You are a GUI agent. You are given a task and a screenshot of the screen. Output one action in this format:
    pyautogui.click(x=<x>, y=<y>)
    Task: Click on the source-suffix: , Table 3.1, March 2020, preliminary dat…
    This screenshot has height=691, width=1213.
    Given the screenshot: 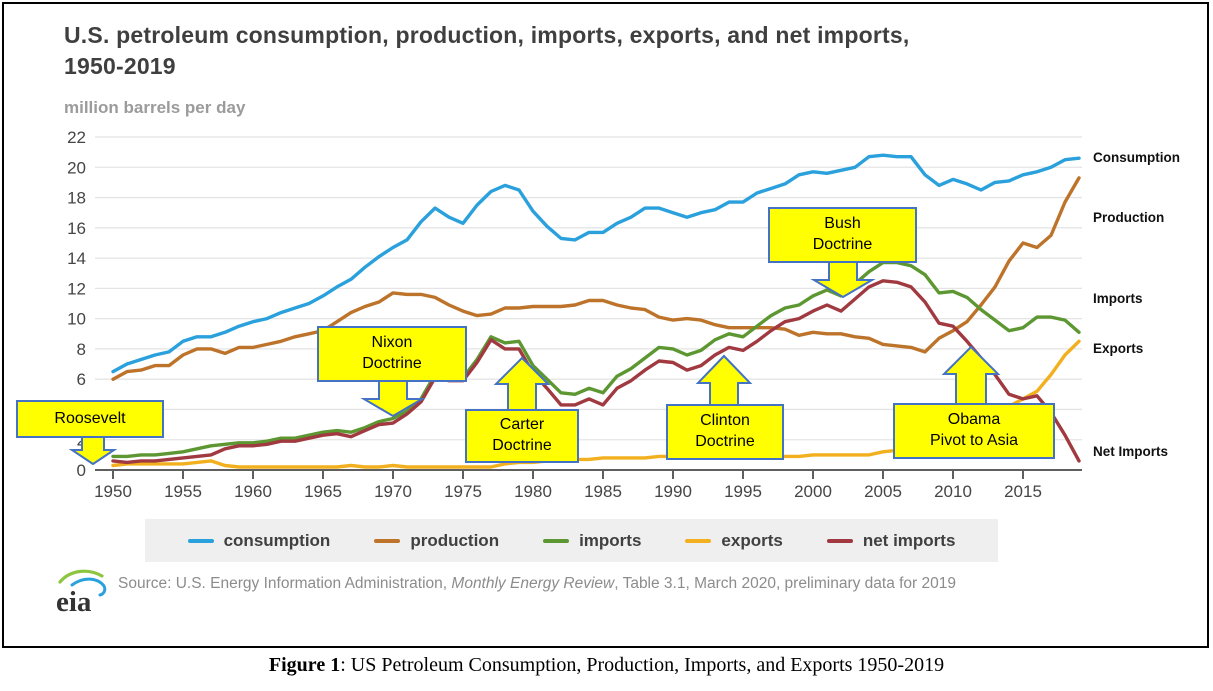 What is the action you would take?
    pyautogui.click(x=785, y=583)
    